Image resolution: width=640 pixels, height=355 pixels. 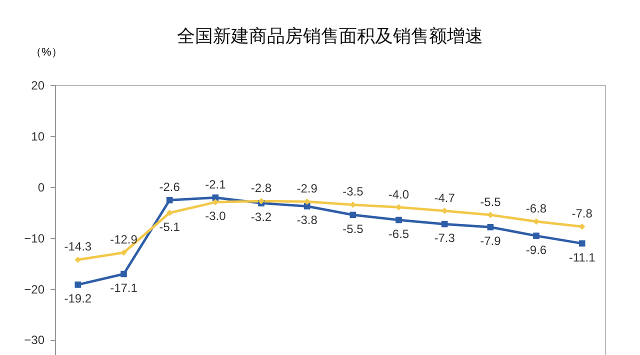 What do you see at coordinates (445, 238) in the screenshot?
I see `data-label: -7.3` at bounding box center [445, 238].